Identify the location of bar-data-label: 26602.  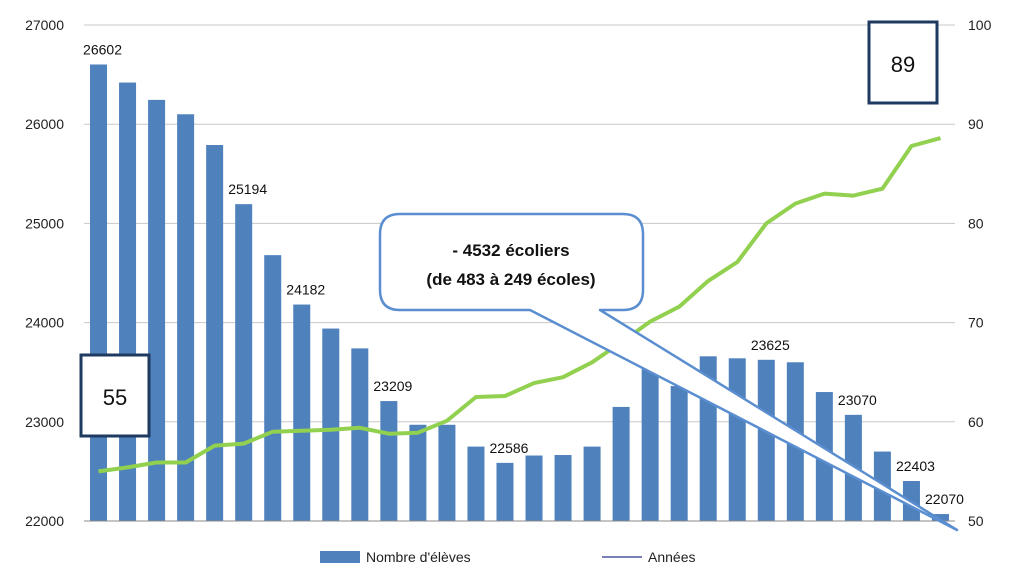
(102, 49).